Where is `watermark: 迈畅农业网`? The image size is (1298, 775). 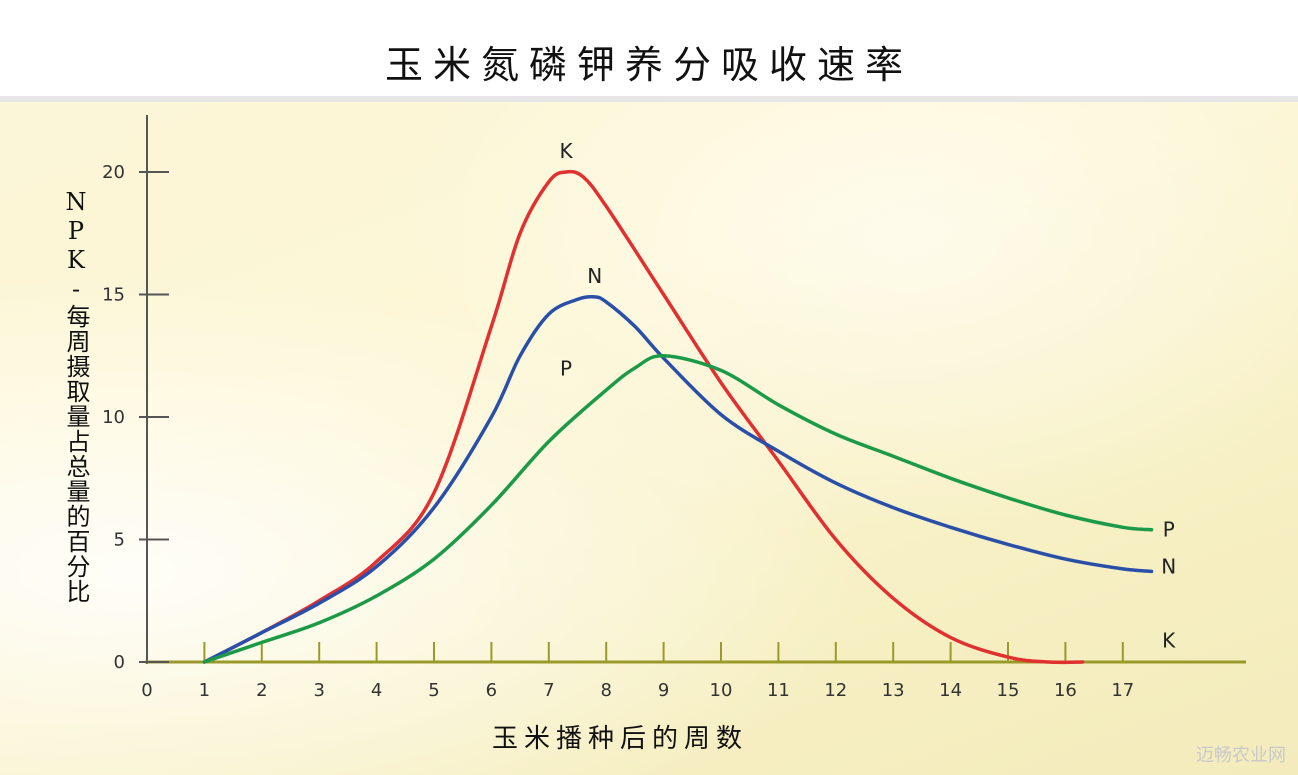
watermark: 迈畅农业网 is located at coordinates (1241, 755).